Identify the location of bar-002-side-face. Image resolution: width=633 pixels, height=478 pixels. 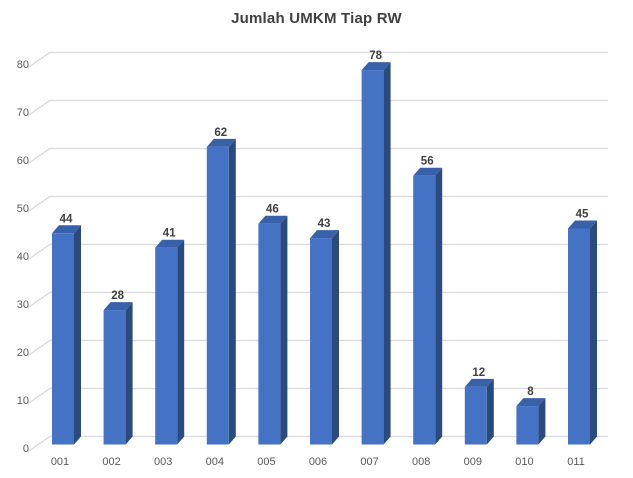
(129, 373).